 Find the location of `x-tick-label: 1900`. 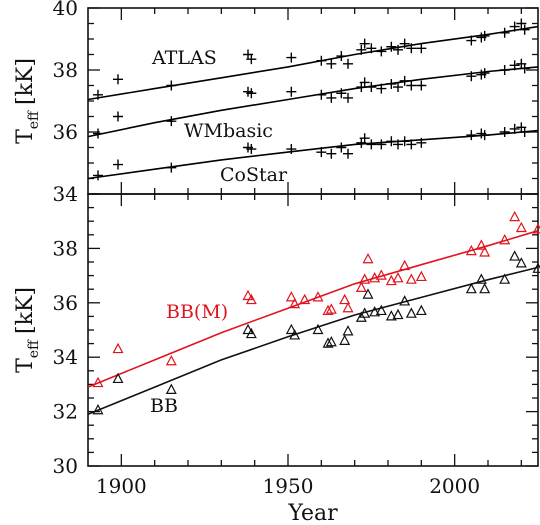

x-tick-label: 1900 is located at coordinates (121, 486).